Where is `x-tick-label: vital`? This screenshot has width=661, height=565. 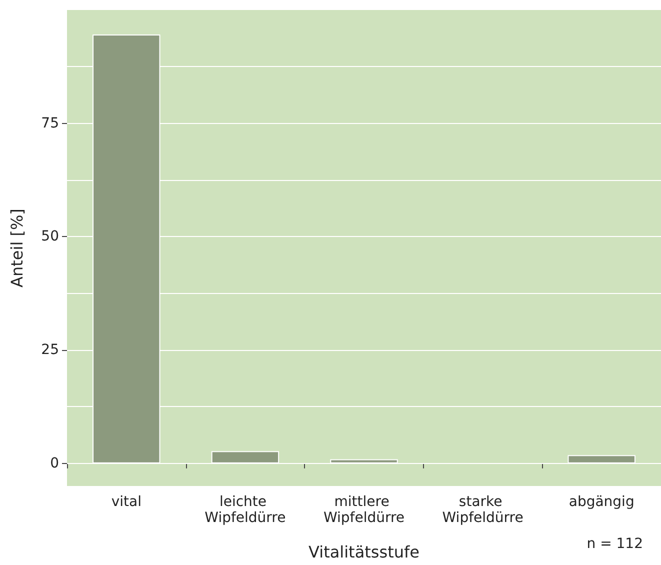 x-tick-label: vital is located at coordinates (126, 502).